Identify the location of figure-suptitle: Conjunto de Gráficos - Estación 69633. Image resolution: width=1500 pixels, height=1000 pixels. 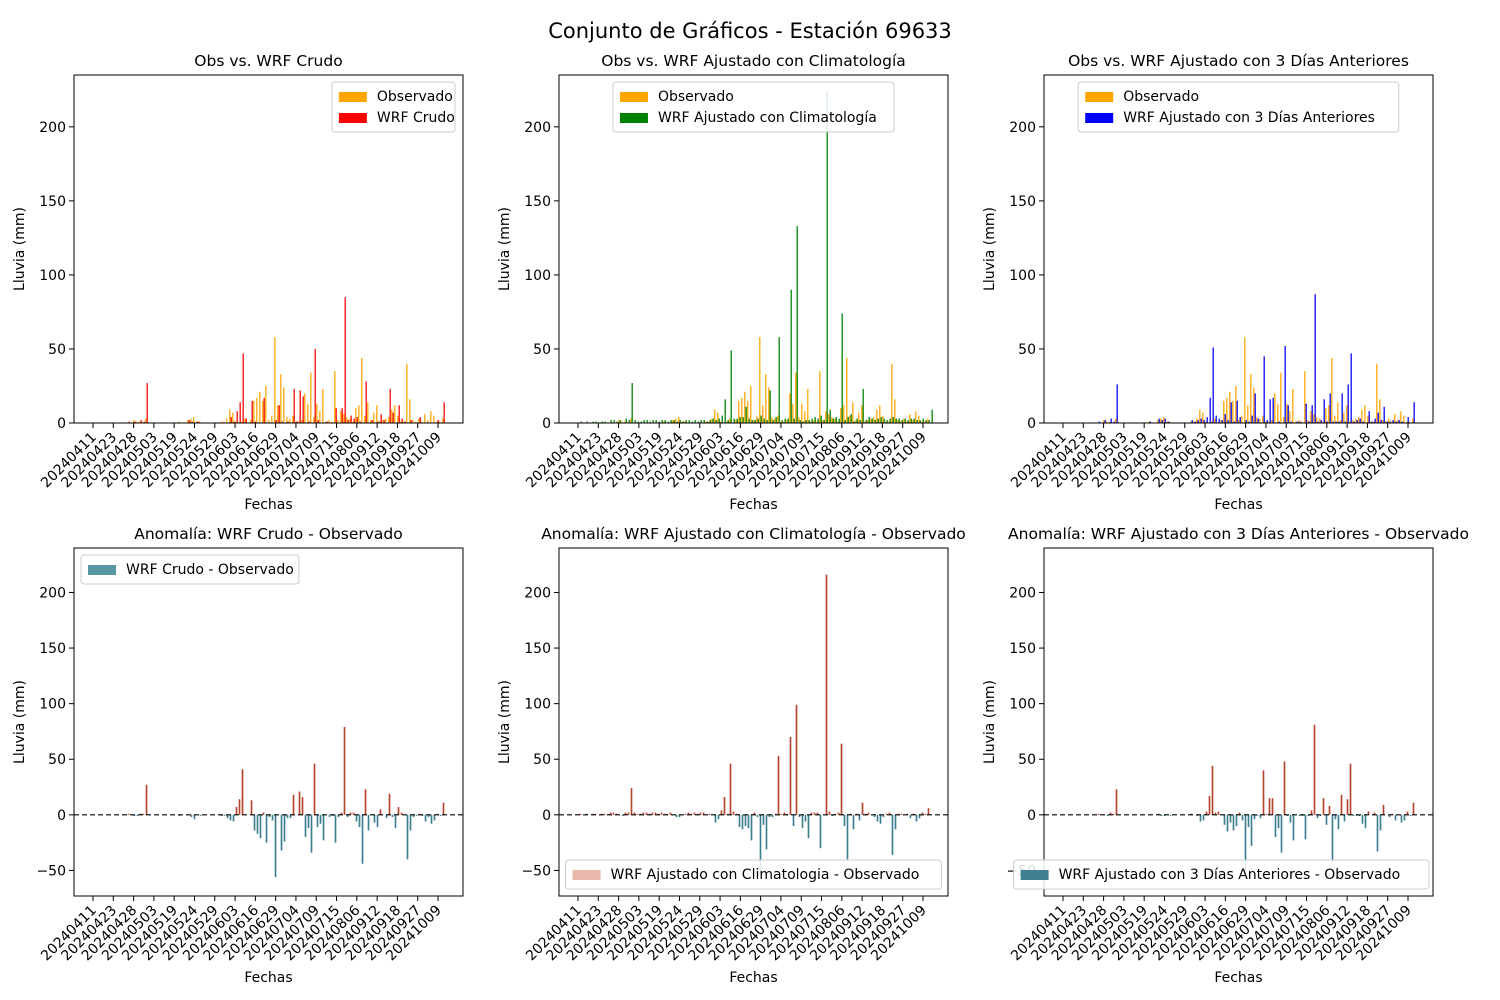
(750, 31).